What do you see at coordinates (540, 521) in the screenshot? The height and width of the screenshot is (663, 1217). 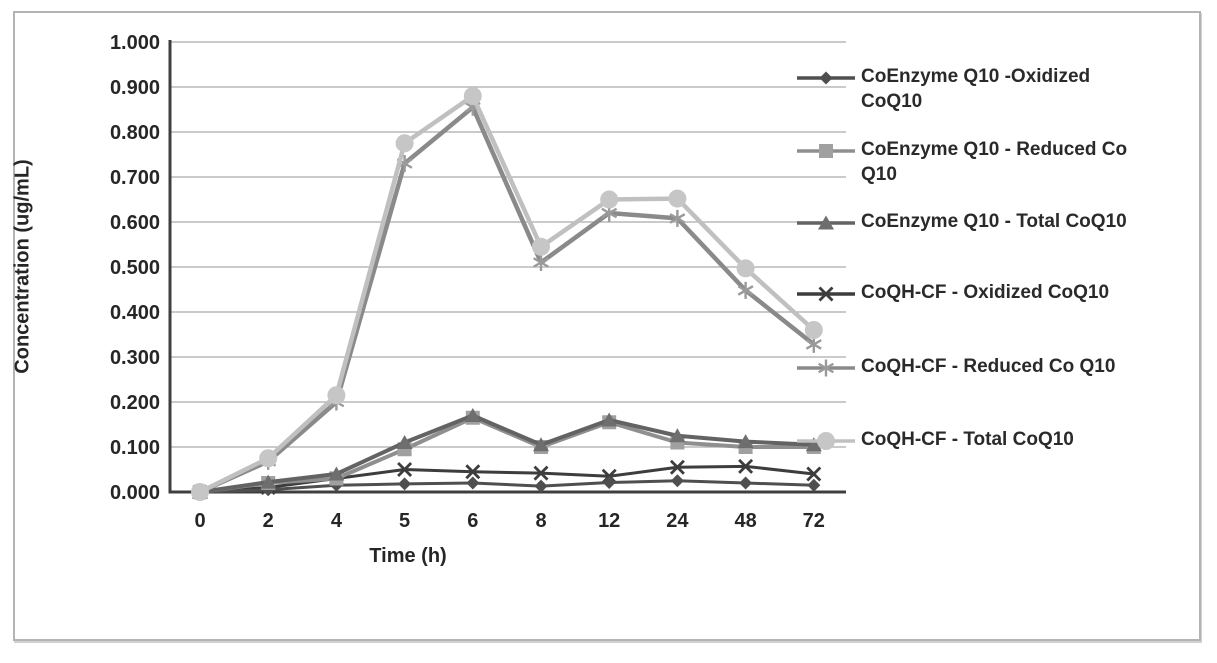 I see `x-tick-label: 8` at bounding box center [540, 521].